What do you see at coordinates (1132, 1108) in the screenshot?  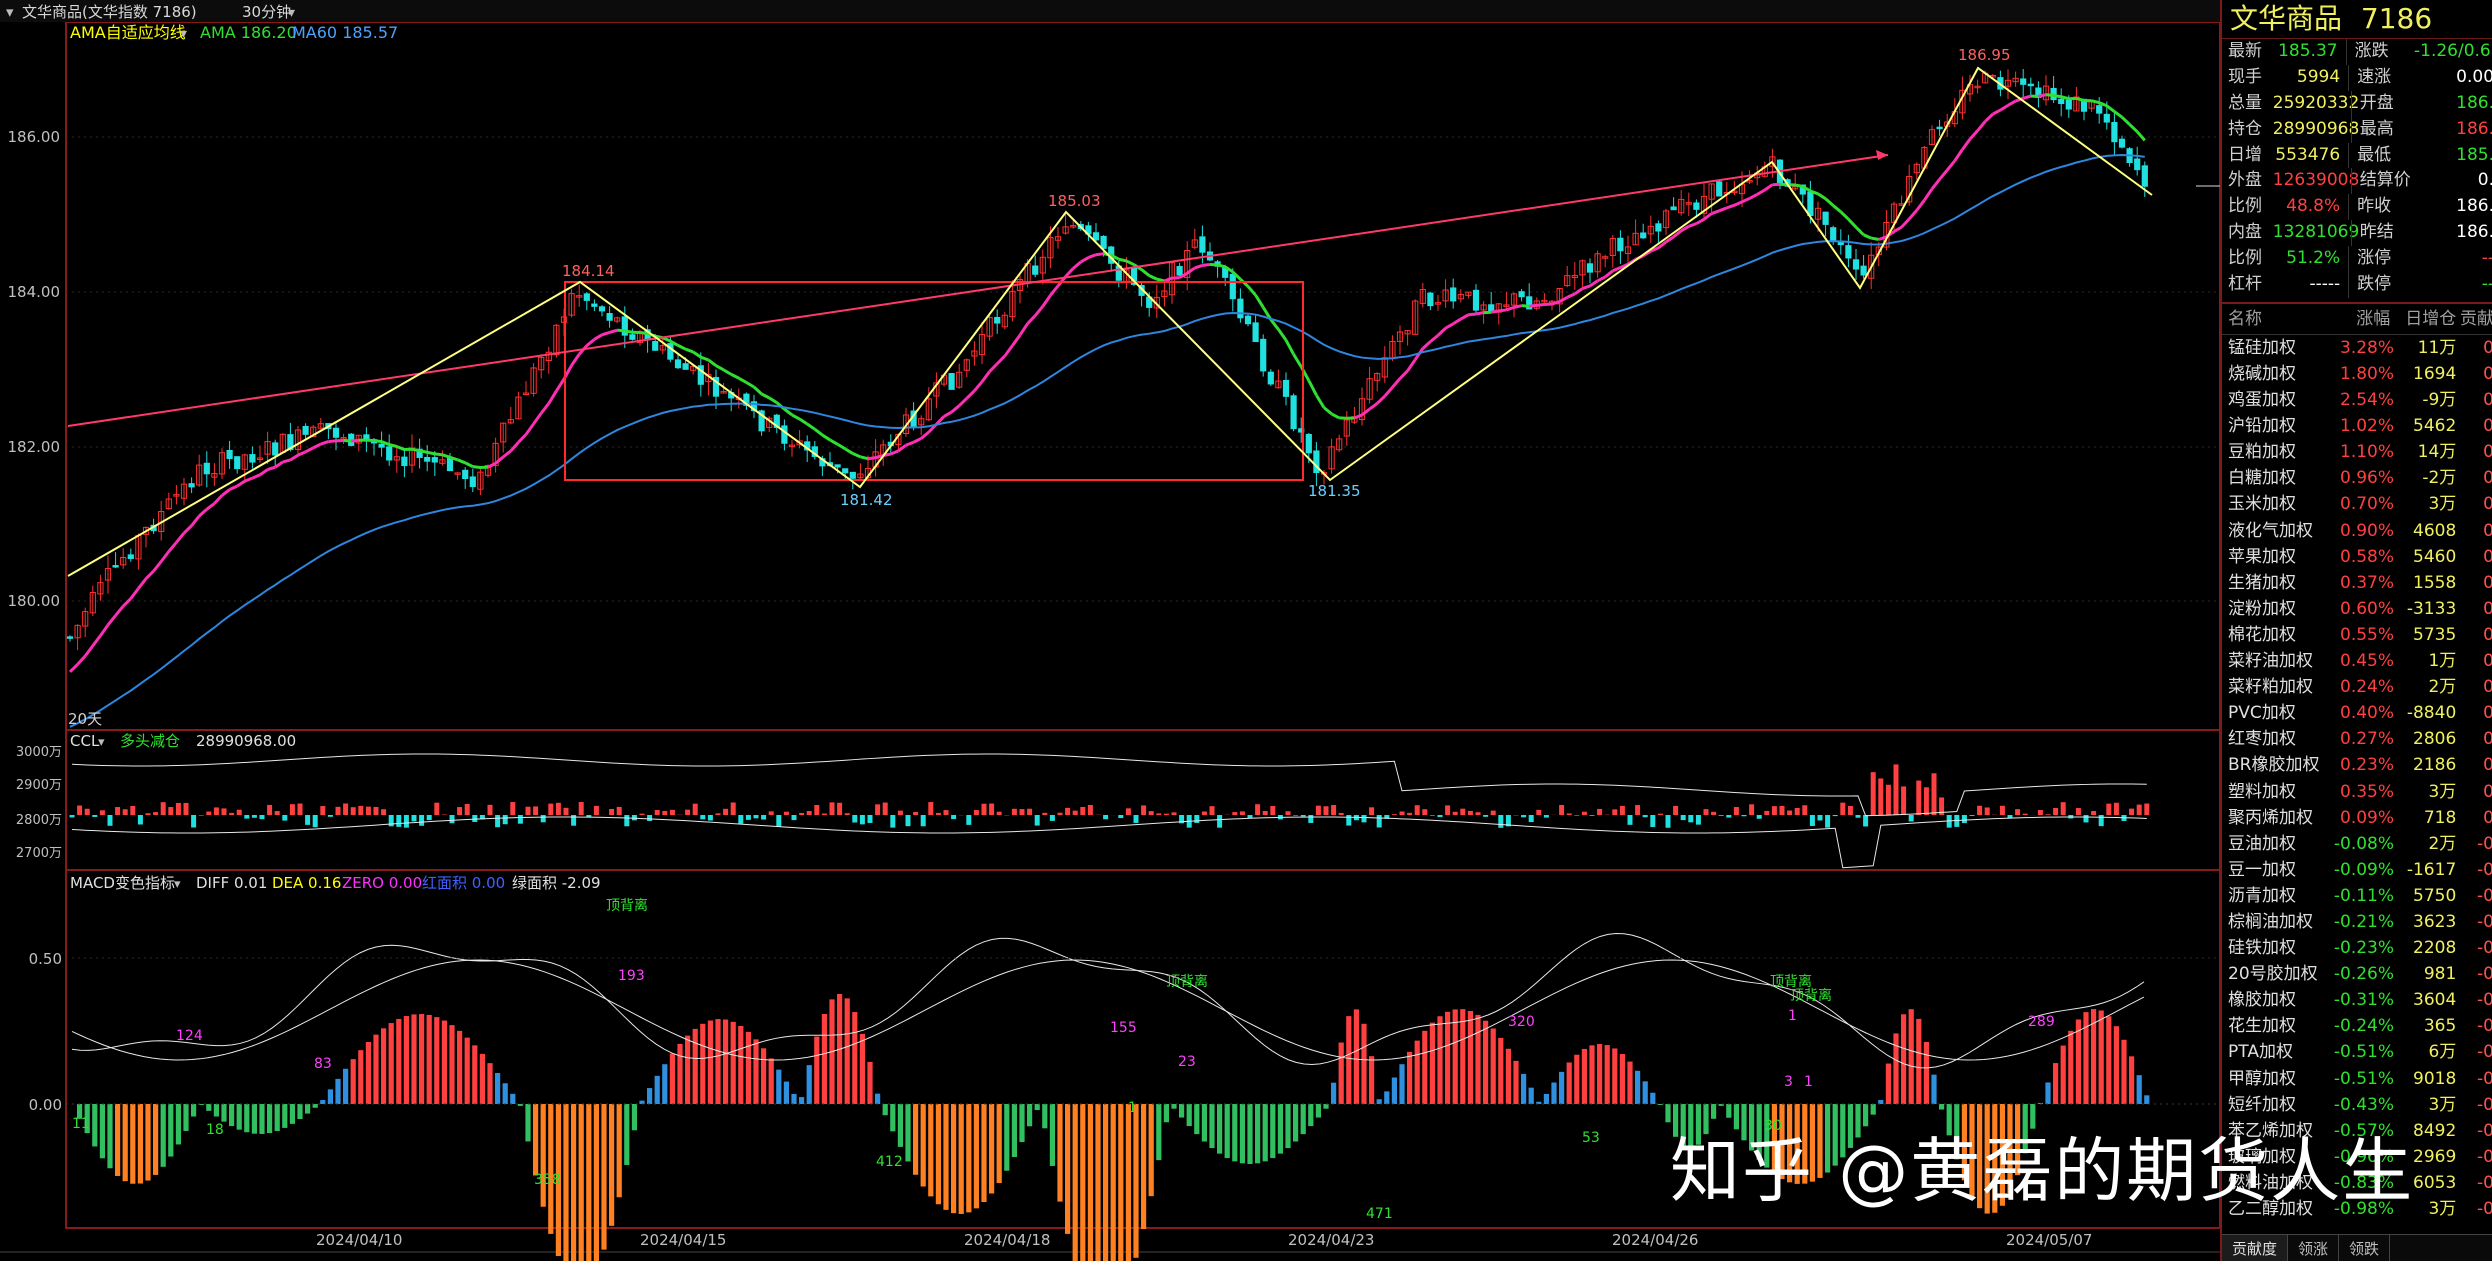 I see `macd-label: 1` at bounding box center [1132, 1108].